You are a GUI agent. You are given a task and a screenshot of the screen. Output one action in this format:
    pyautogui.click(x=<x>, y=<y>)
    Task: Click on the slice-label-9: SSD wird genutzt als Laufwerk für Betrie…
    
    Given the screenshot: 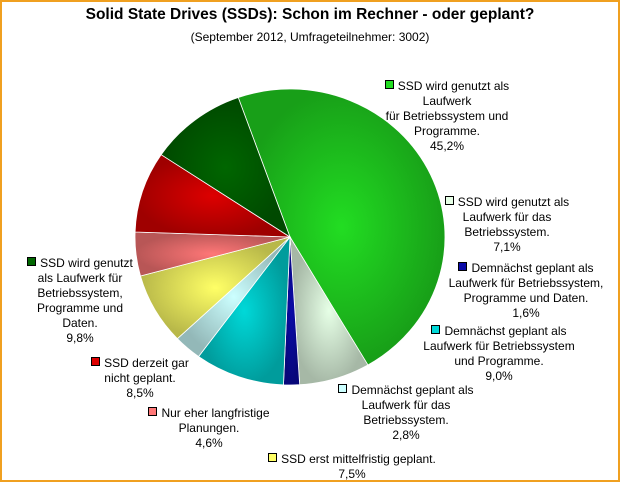 What is the action you would take?
    pyautogui.click(x=80, y=301)
    